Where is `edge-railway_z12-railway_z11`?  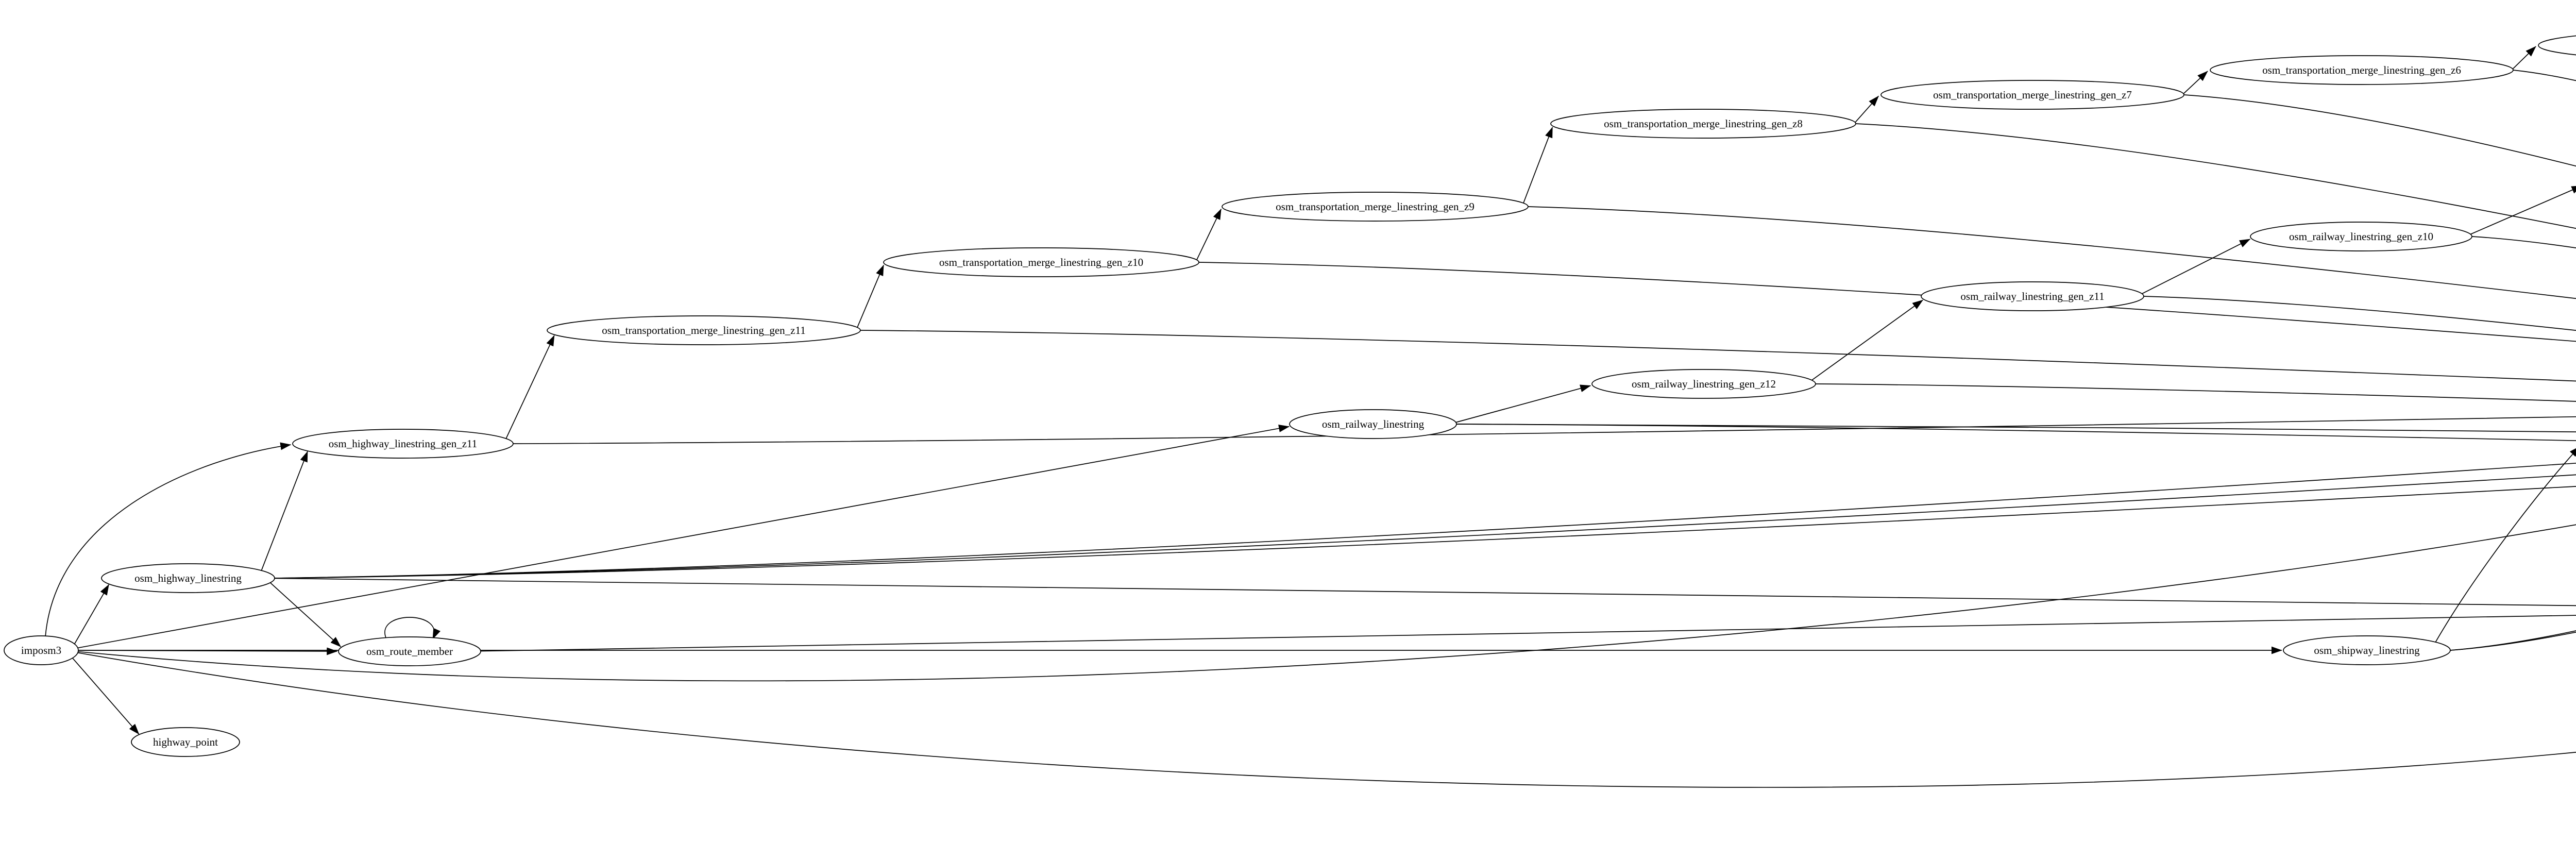 edge-railway_z12-railway_z11 is located at coordinates (1867, 340).